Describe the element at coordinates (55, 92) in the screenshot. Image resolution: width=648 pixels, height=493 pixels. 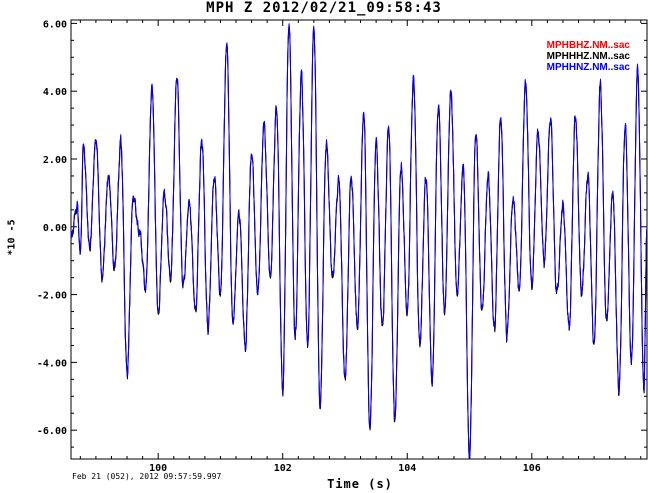
I see `y-tick-label: 4.00` at that location.